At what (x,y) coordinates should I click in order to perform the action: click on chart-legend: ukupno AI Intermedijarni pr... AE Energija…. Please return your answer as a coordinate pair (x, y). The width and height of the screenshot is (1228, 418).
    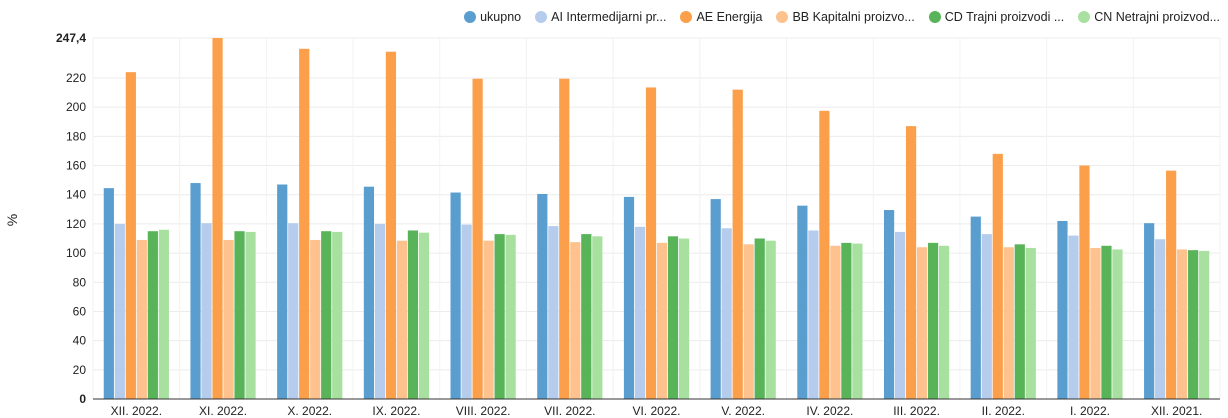
    Looking at the image, I should click on (842, 17).